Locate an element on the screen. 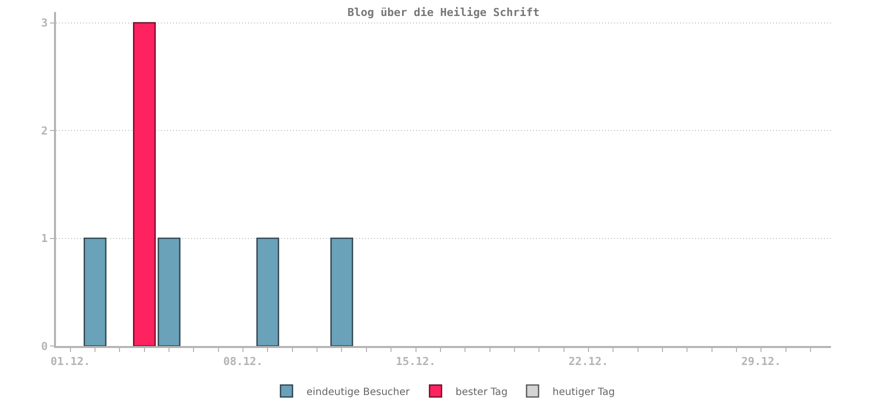  legend-label: heutiger Tag is located at coordinates (583, 392).